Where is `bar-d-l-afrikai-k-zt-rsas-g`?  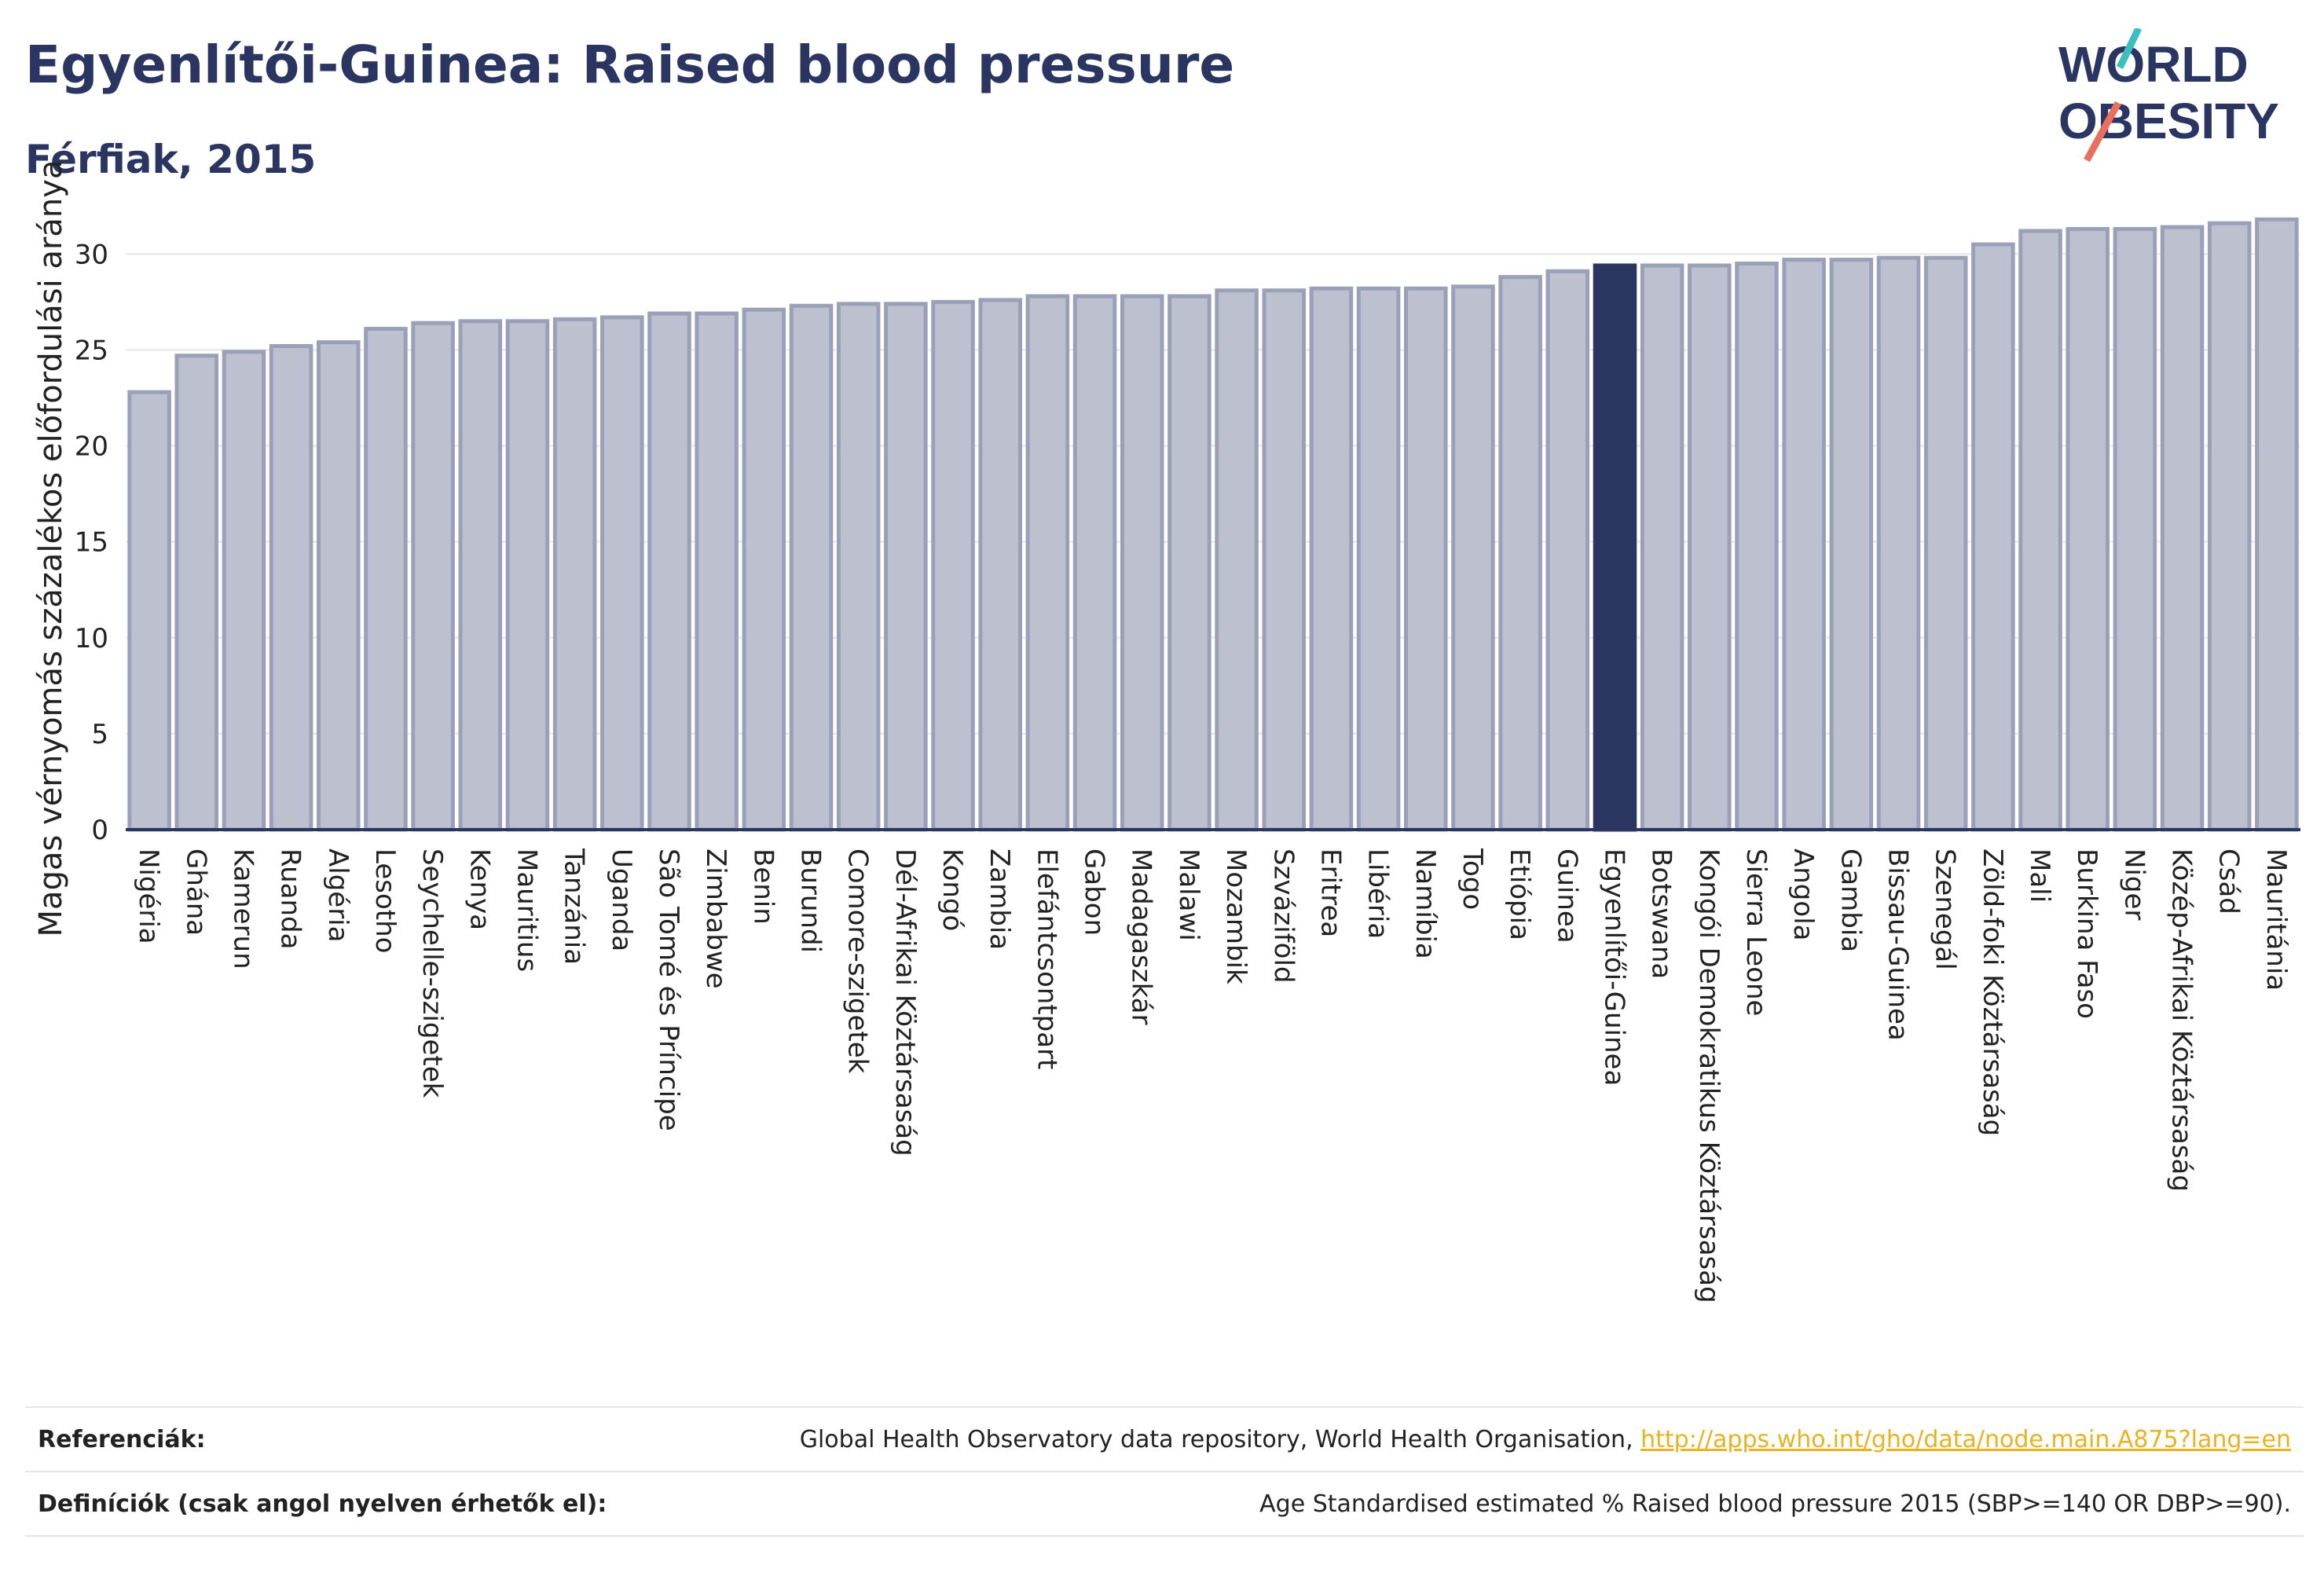 bar-d-l-afrikai-k-zt-rsas-g is located at coordinates (906, 567).